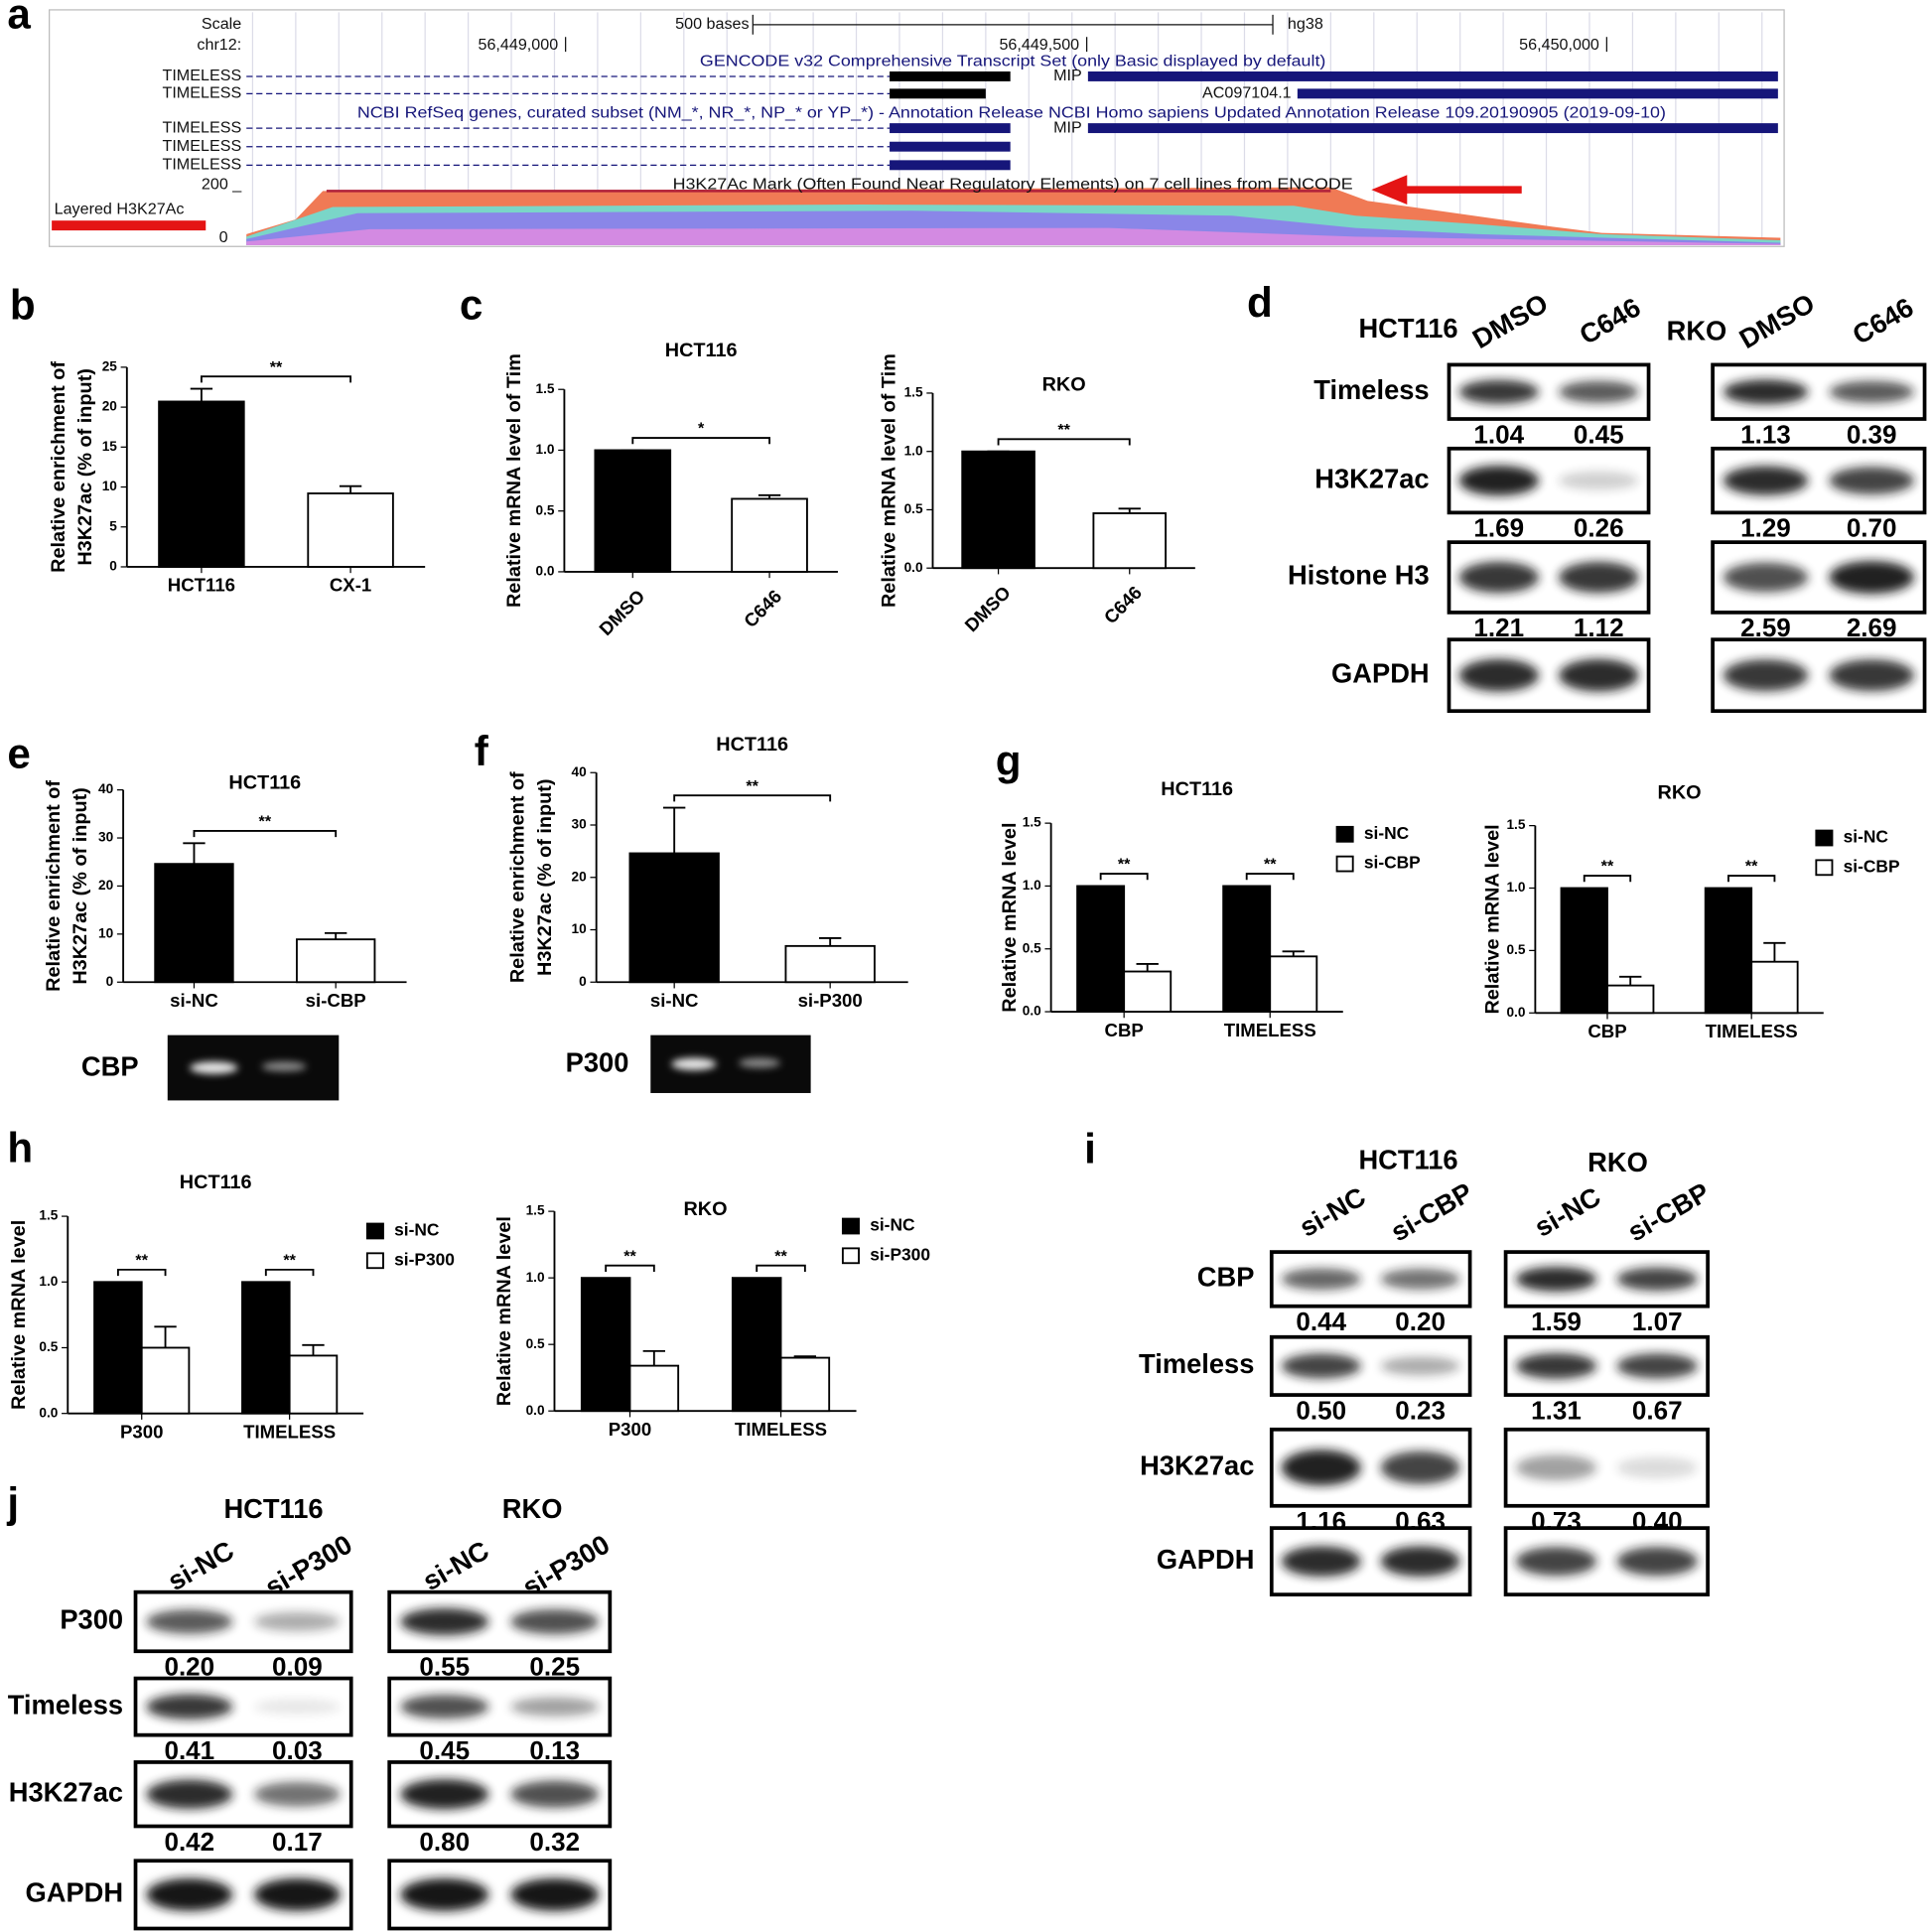 The width and height of the screenshot is (1932, 1931). I want to click on gene-label: TIMELESS, so click(202, 146).